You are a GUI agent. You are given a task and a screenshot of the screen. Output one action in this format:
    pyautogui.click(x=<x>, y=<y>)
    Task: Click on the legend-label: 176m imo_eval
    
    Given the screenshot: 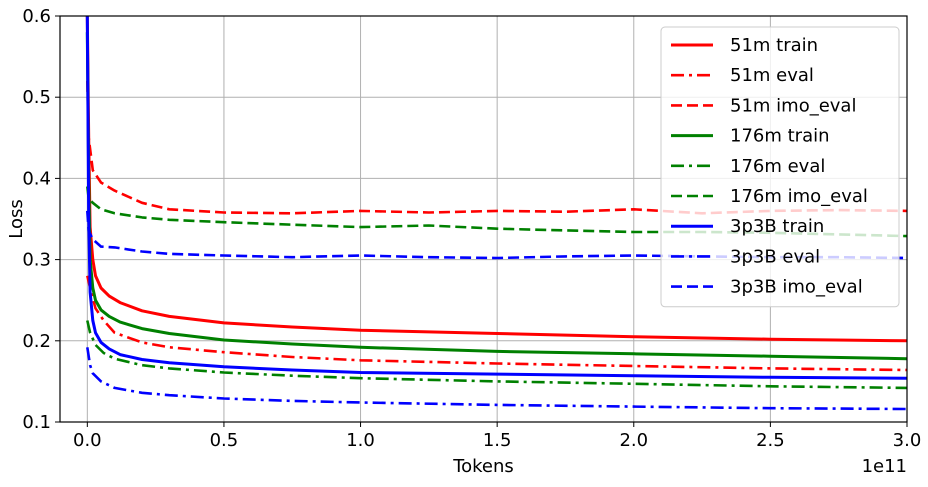 What is the action you would take?
    pyautogui.click(x=799, y=196)
    